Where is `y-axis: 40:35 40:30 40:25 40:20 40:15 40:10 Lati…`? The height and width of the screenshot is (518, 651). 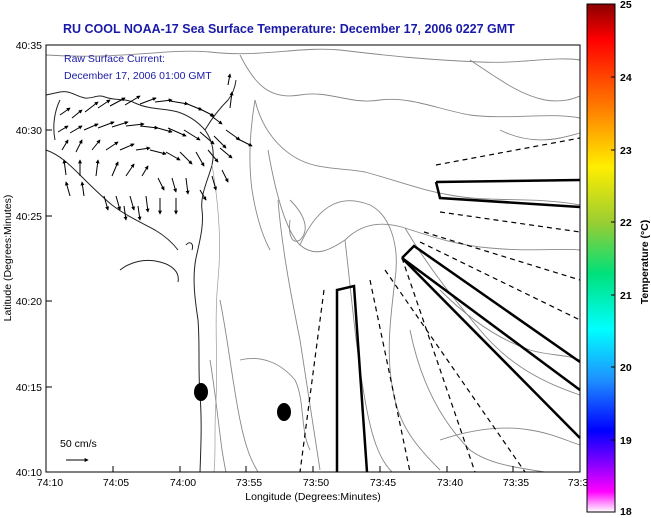 y-axis: 40:35 40:30 40:25 40:20 40:15 40:10 Lati… is located at coordinates (27, 259).